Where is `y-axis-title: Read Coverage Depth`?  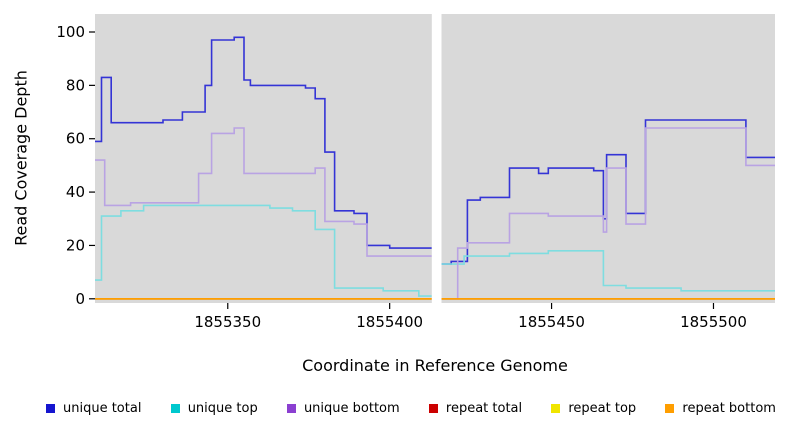
y-axis-title: Read Coverage Depth is located at coordinates (21, 158).